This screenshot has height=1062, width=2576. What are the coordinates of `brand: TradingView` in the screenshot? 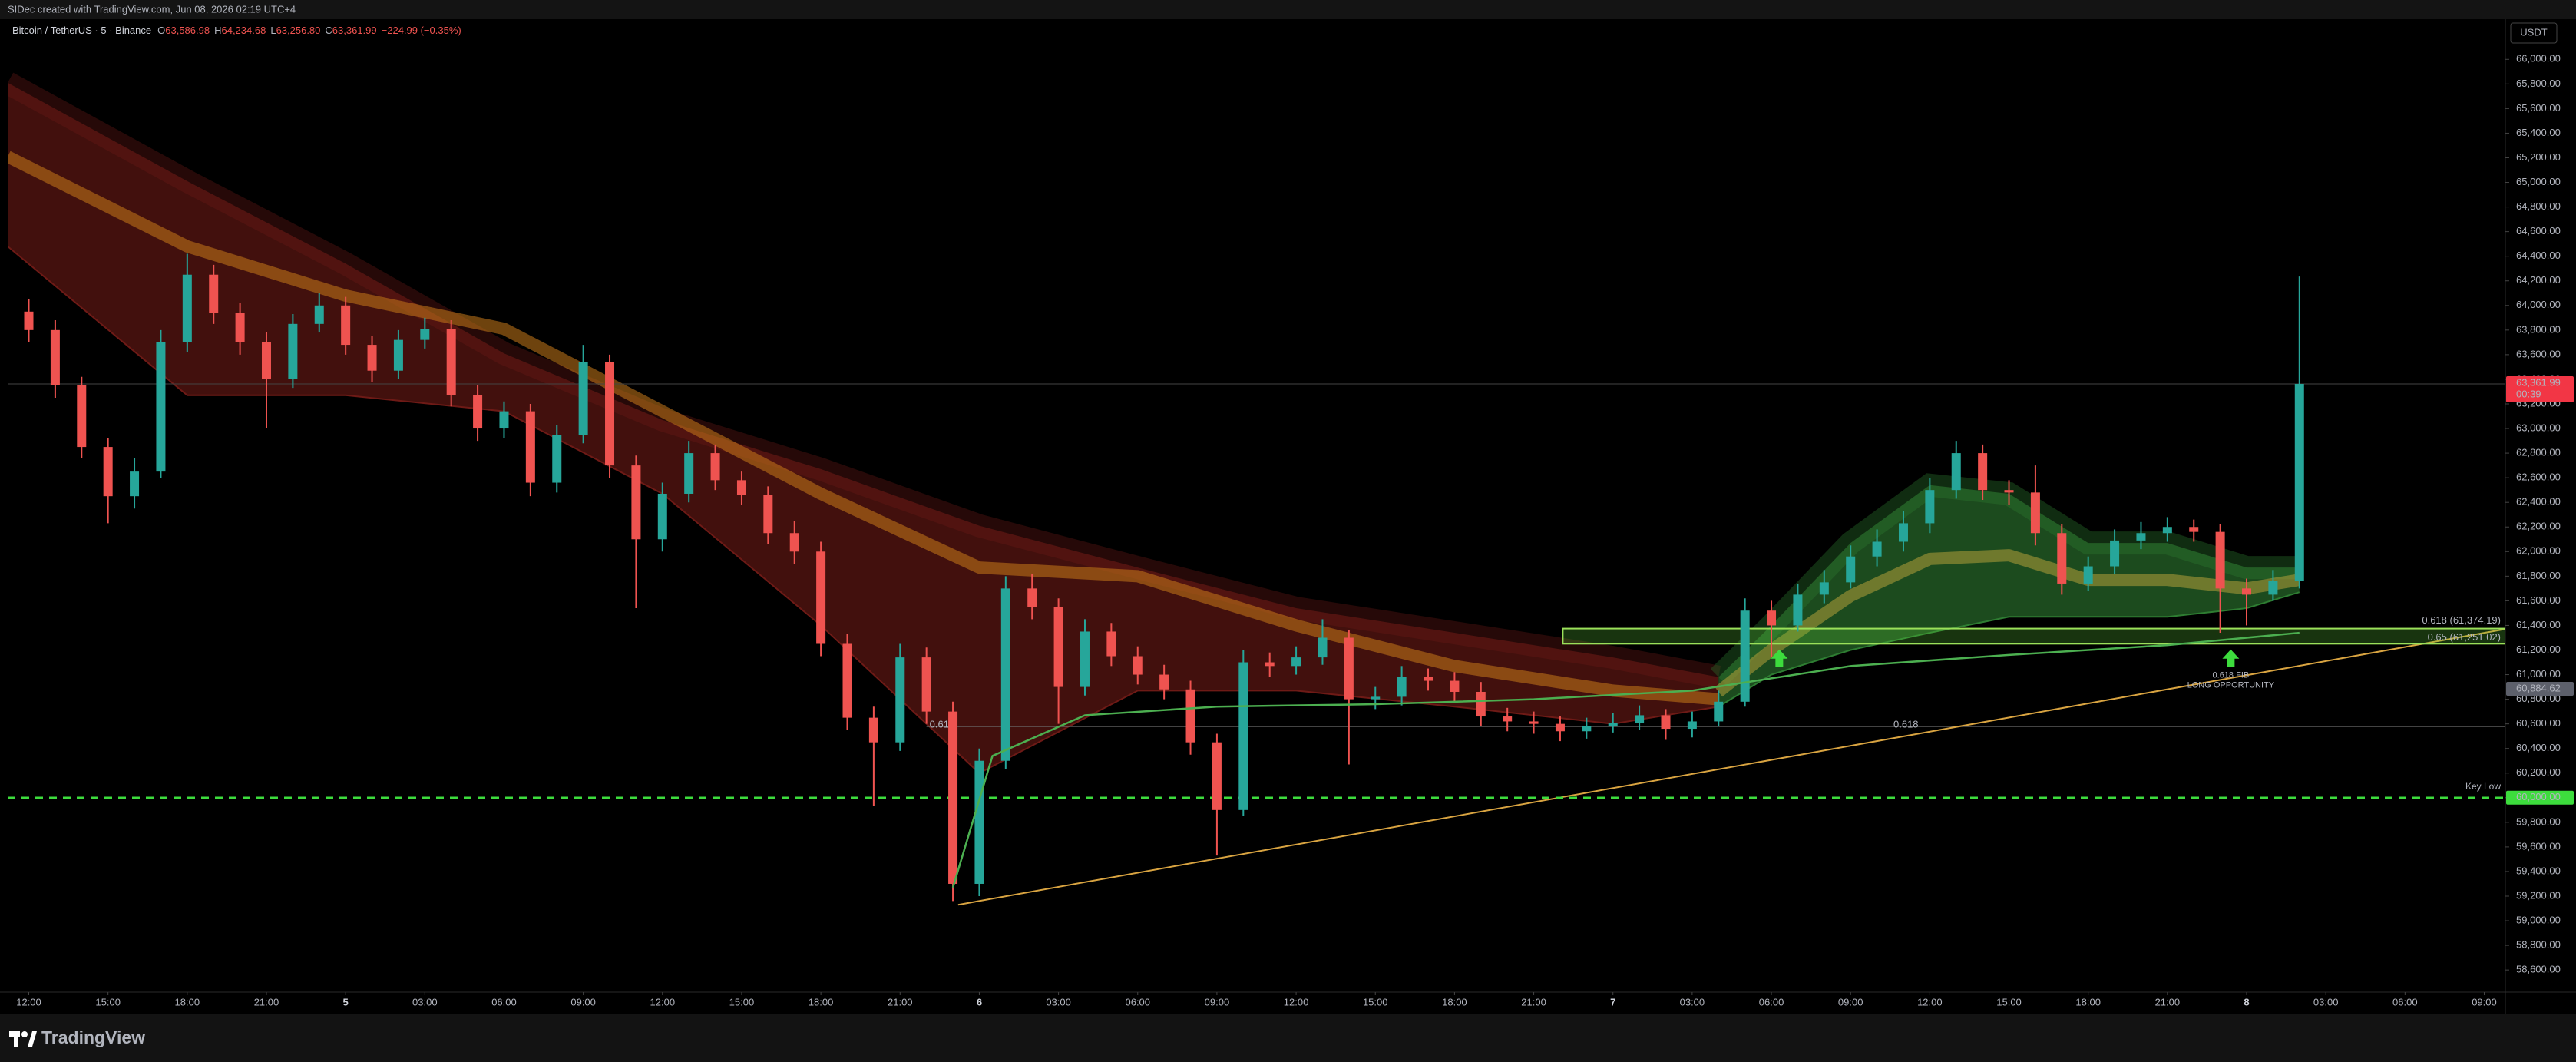 It's located at (93, 1037).